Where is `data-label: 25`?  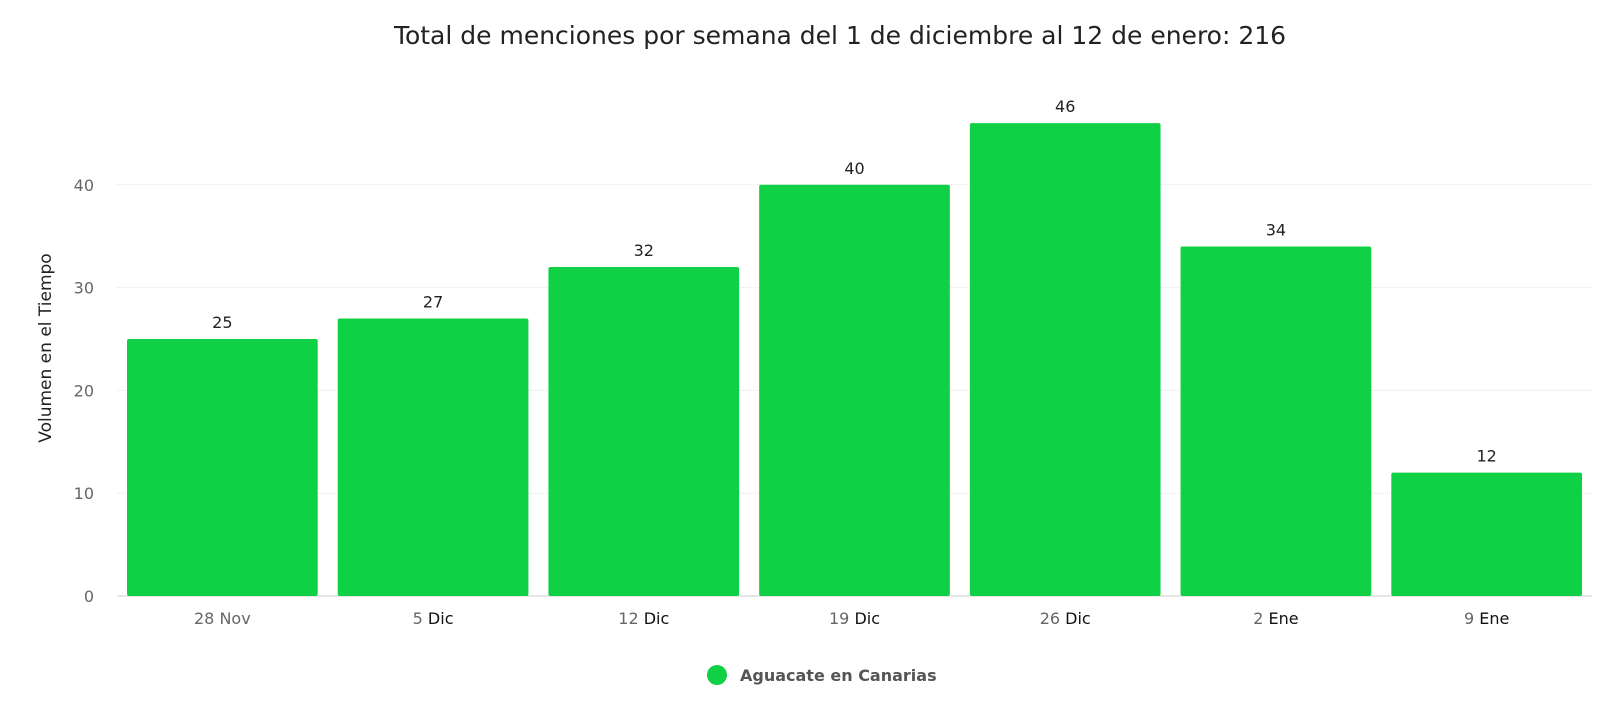
data-label: 25 is located at coordinates (222, 322).